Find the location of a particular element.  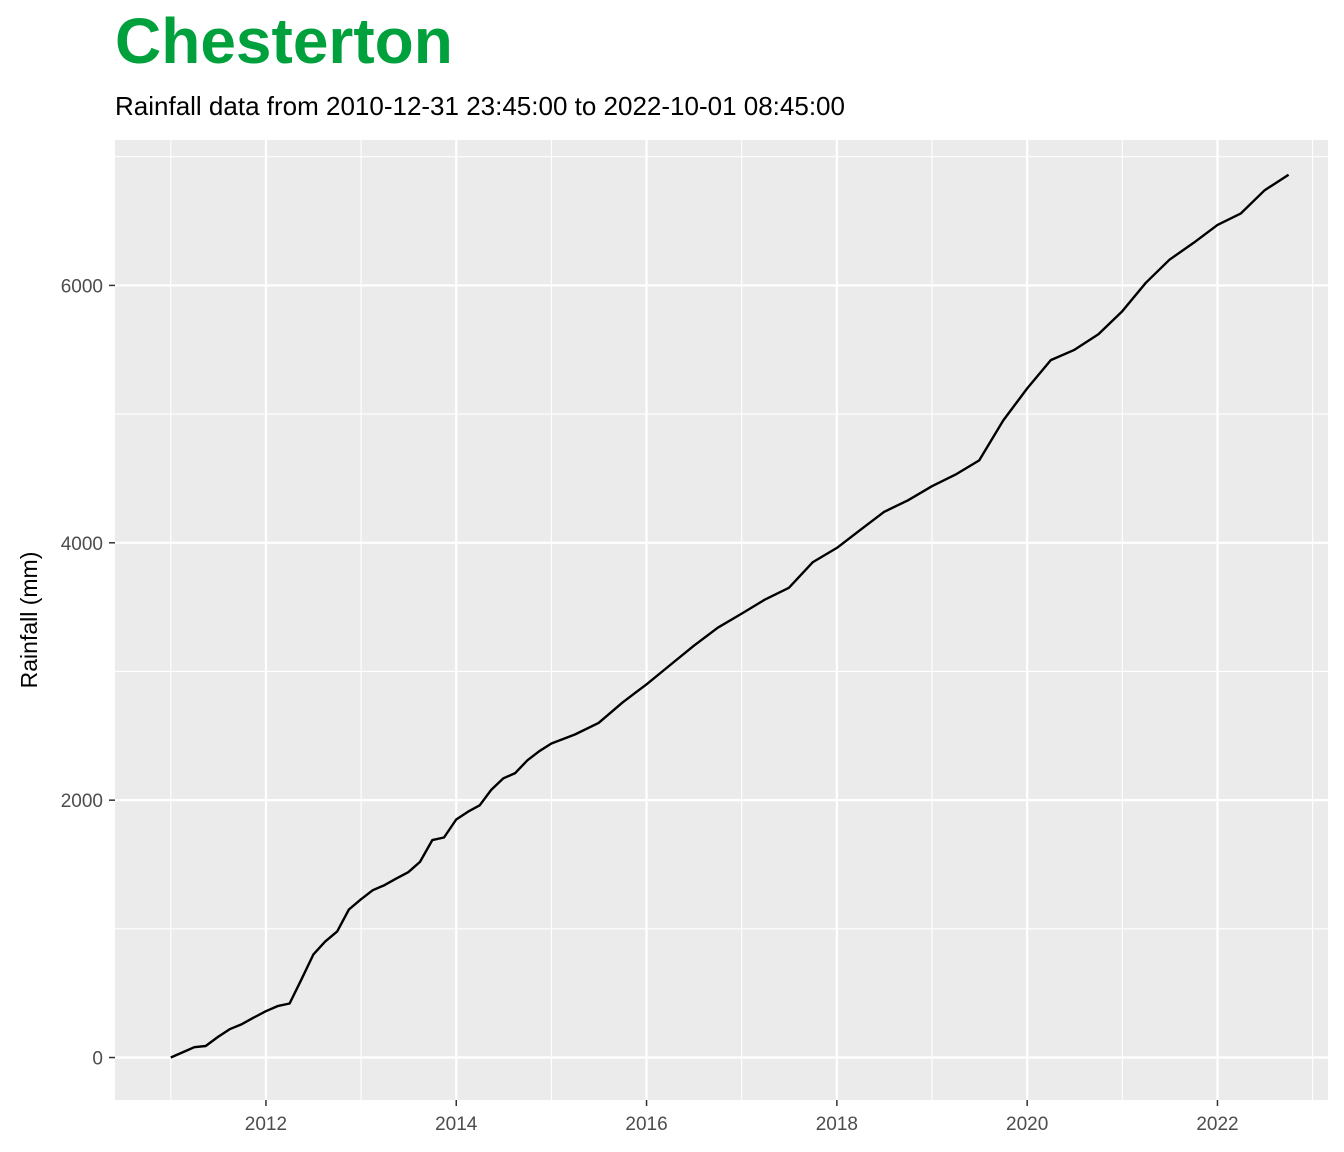

y-tick-label: 2000 is located at coordinates (82, 801).